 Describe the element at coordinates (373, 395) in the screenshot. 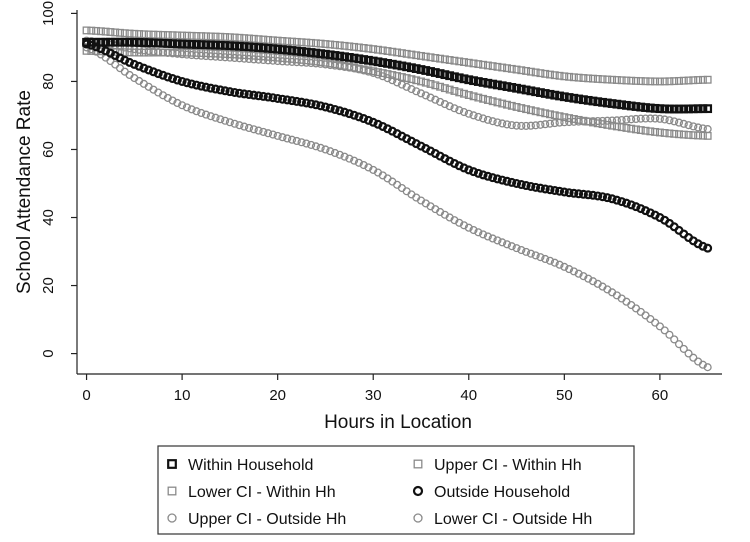

I see `x-tick-label: 30` at that location.